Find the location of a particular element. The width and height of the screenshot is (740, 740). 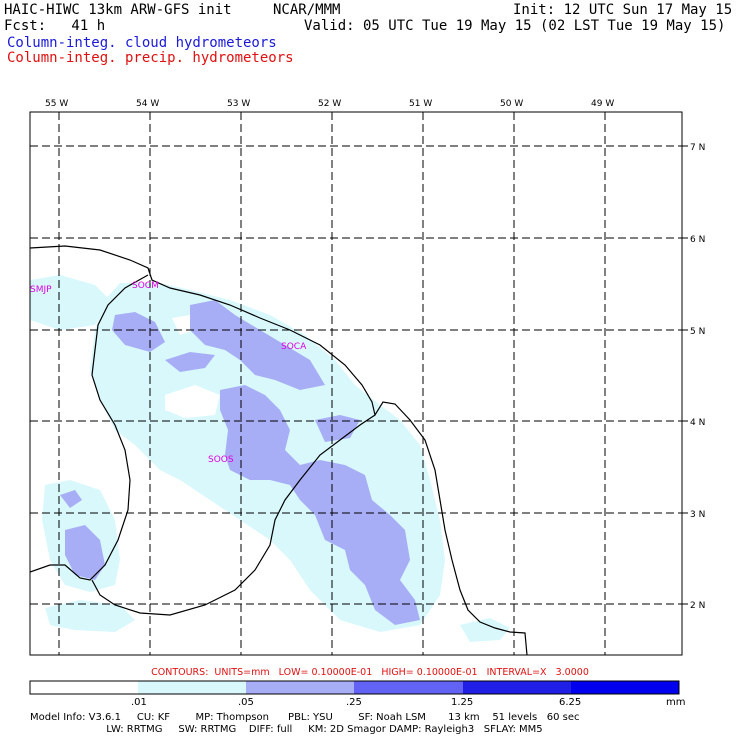

right-ticks is located at coordinates (685, 375).